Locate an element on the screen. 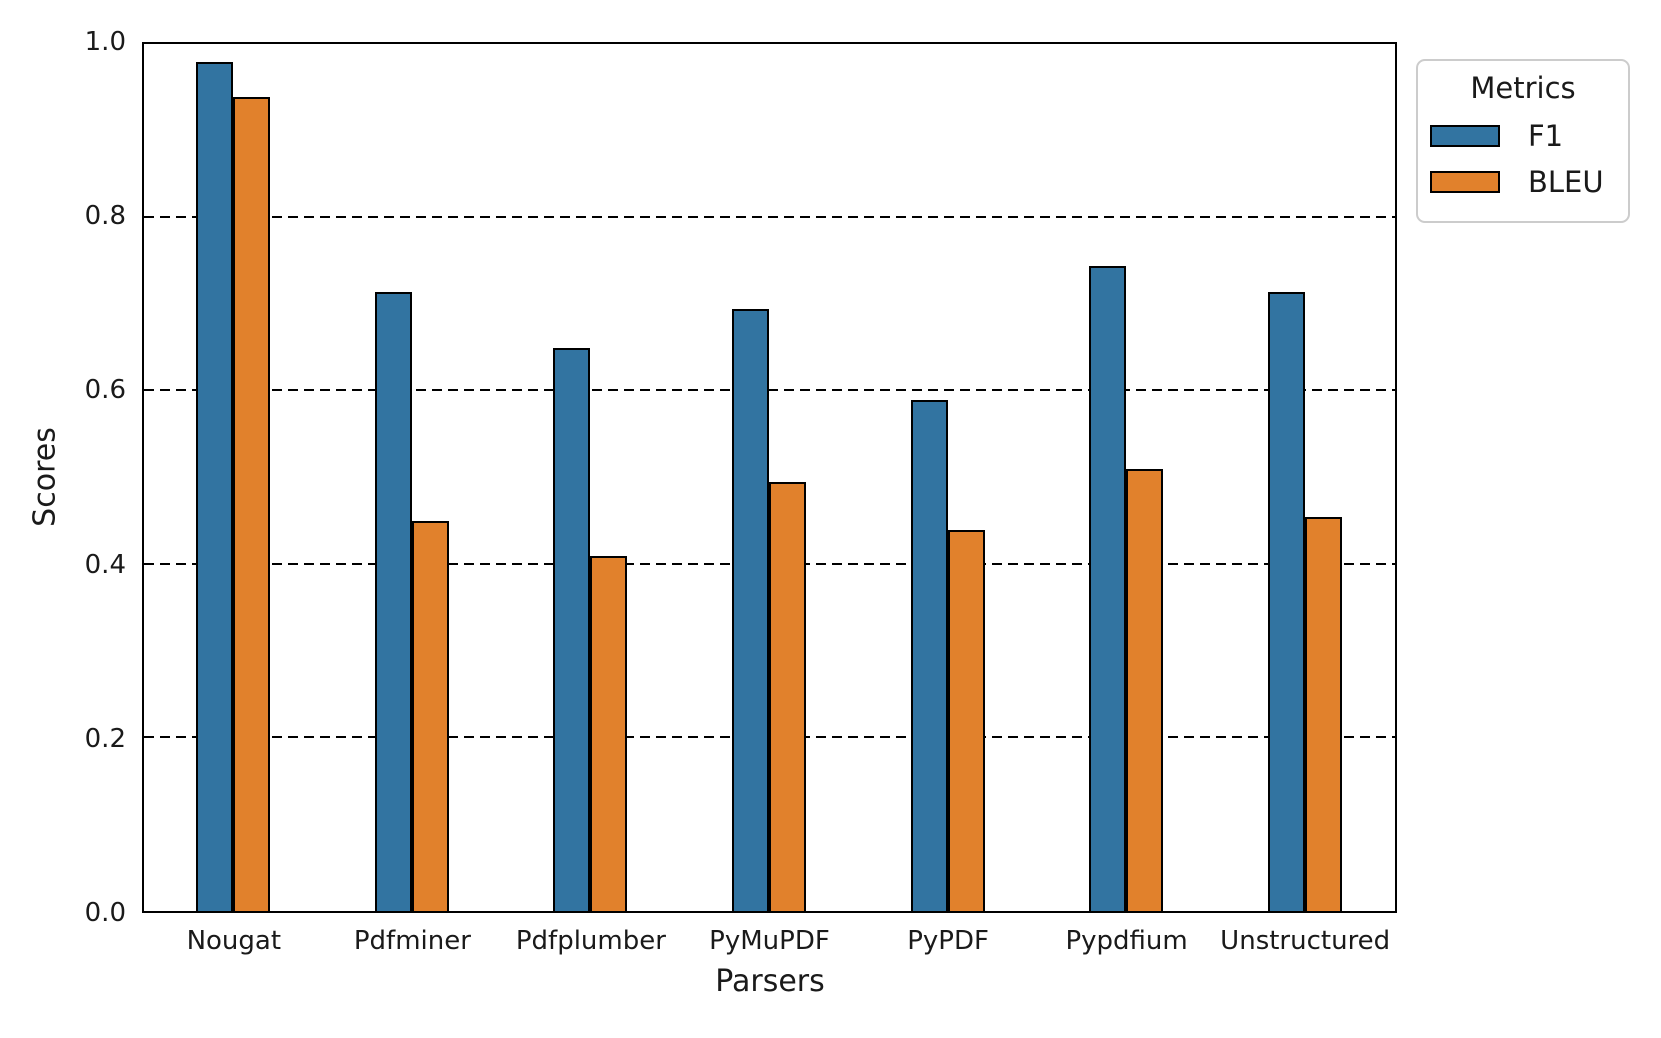 The width and height of the screenshot is (1661, 1038). bar-bleu-pymupdf is located at coordinates (787, 696).